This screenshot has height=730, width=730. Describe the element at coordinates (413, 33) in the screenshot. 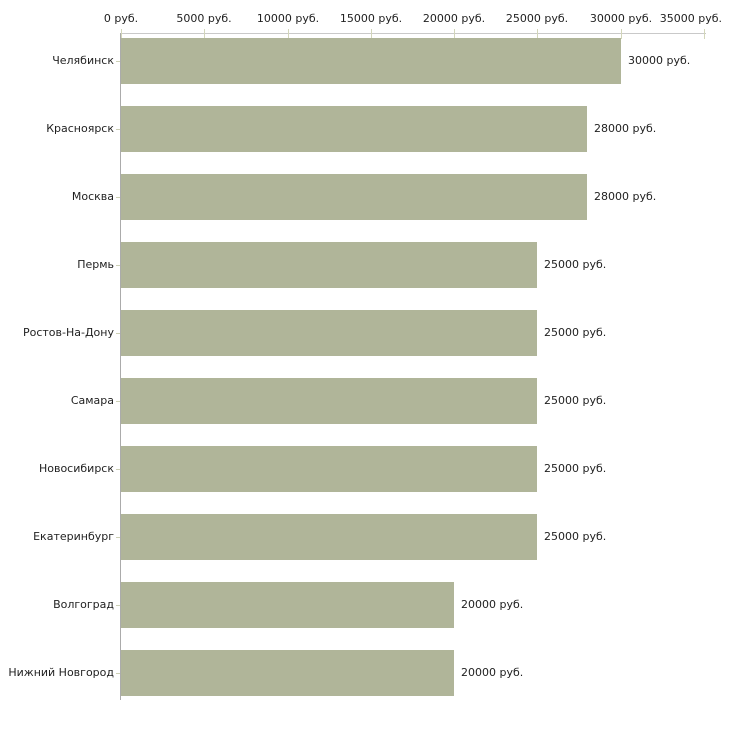

I see `x-axis-line` at that location.